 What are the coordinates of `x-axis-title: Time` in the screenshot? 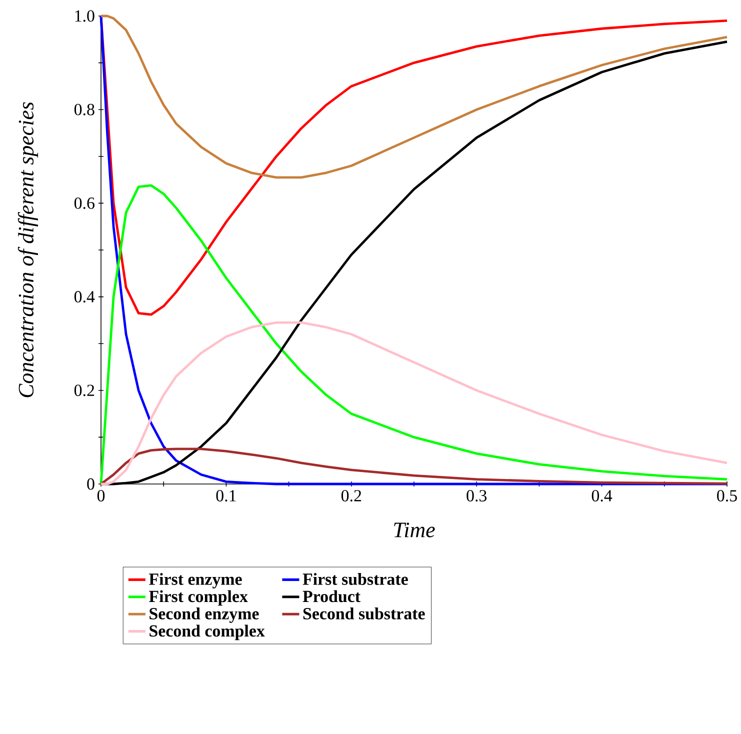 It's located at (414, 530).